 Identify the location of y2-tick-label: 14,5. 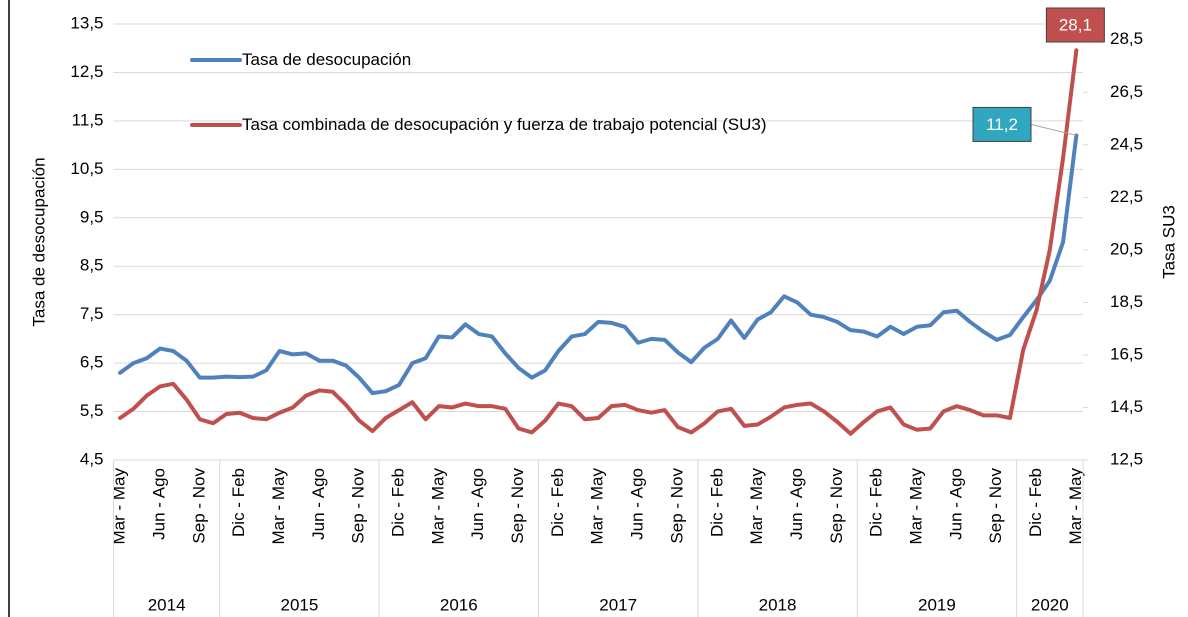
(1126, 406).